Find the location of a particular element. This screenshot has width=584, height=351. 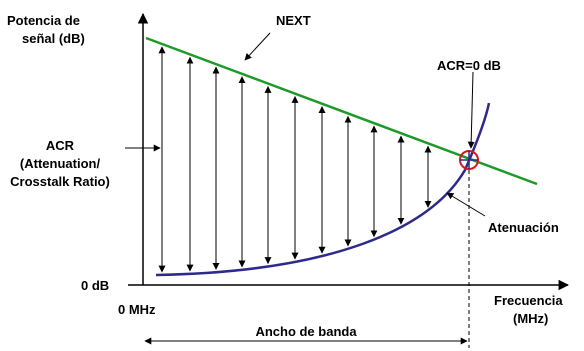

acr-label-line1: ACR is located at coordinates (60, 145).